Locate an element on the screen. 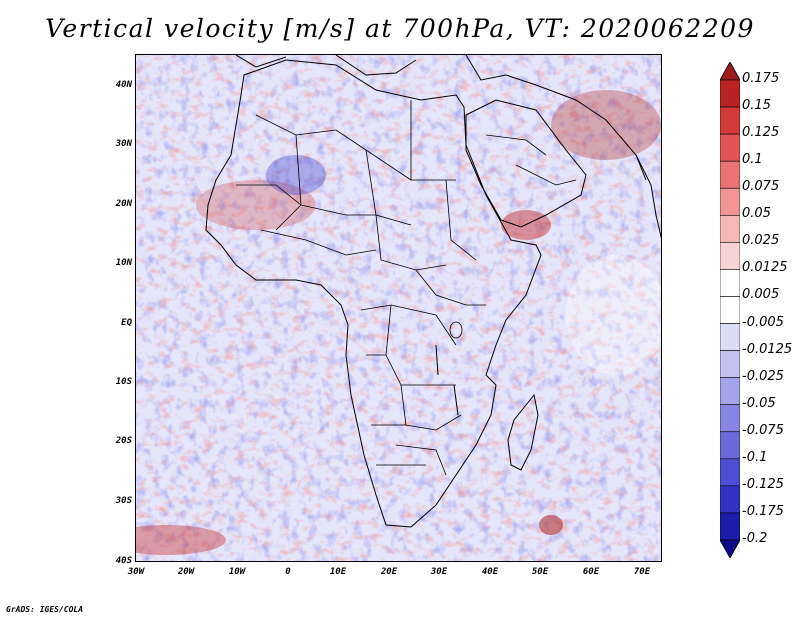 This screenshot has height=618, width=800. colorbar-level-label: 0.005 is located at coordinates (761, 295).